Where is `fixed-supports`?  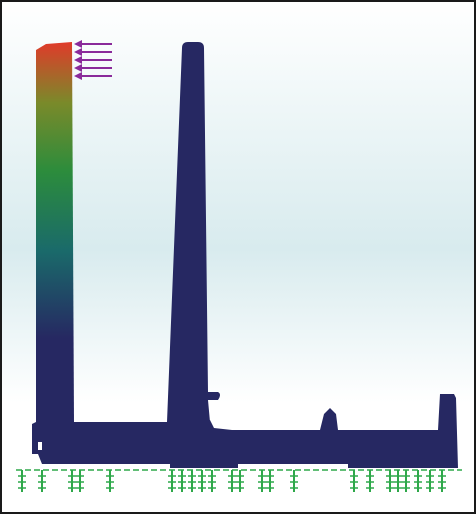 fixed-supports is located at coordinates (239, 480).